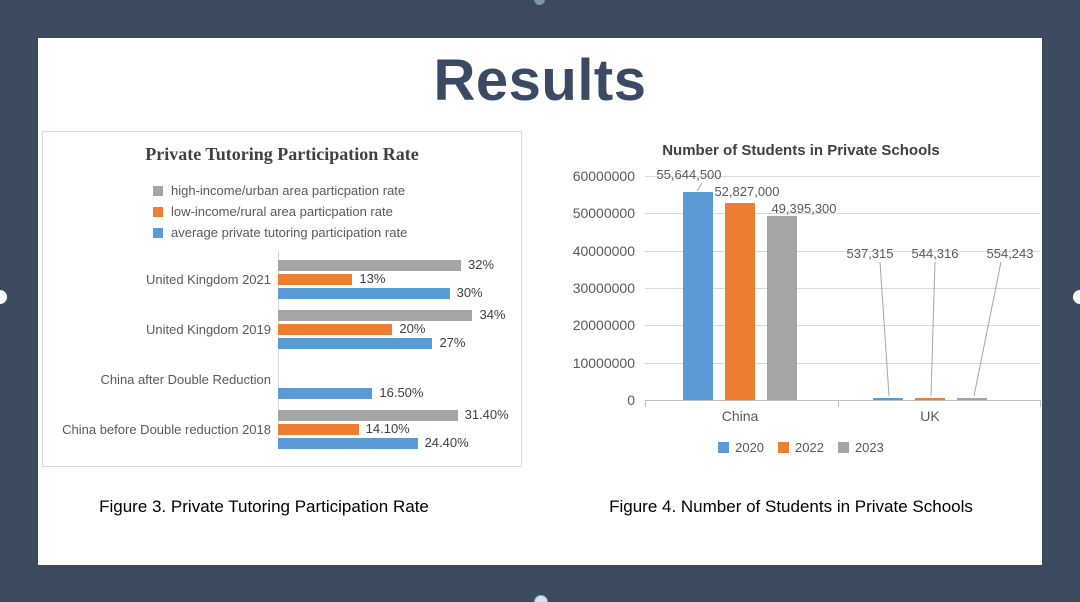 This screenshot has width=1080, height=602. Describe the element at coordinates (539, 2) in the screenshot. I see `selection-handle-top` at that location.